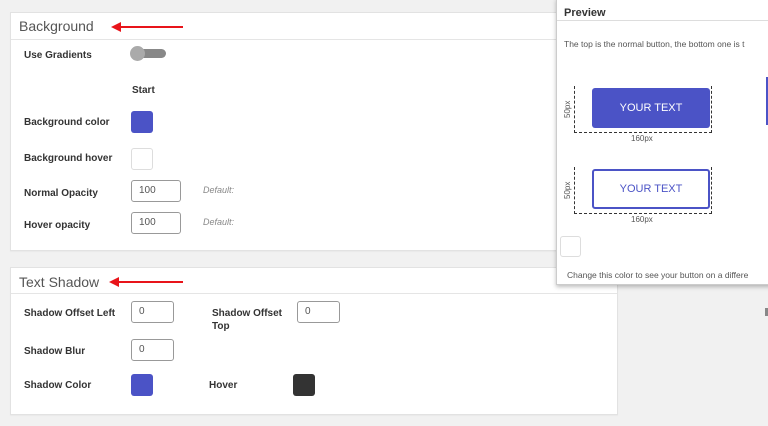 Image resolution: width=768 pixels, height=426 pixels. What do you see at coordinates (585, 13) in the screenshot?
I see `preview-title: Preview` at bounding box center [585, 13].